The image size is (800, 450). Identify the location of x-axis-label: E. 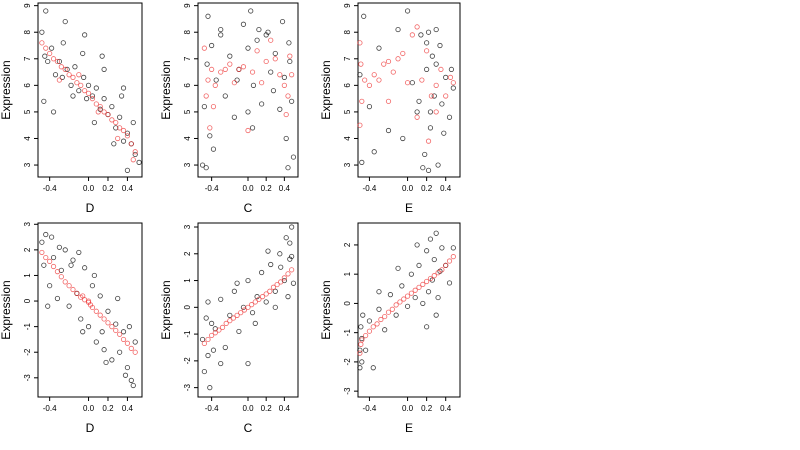
(409, 208).